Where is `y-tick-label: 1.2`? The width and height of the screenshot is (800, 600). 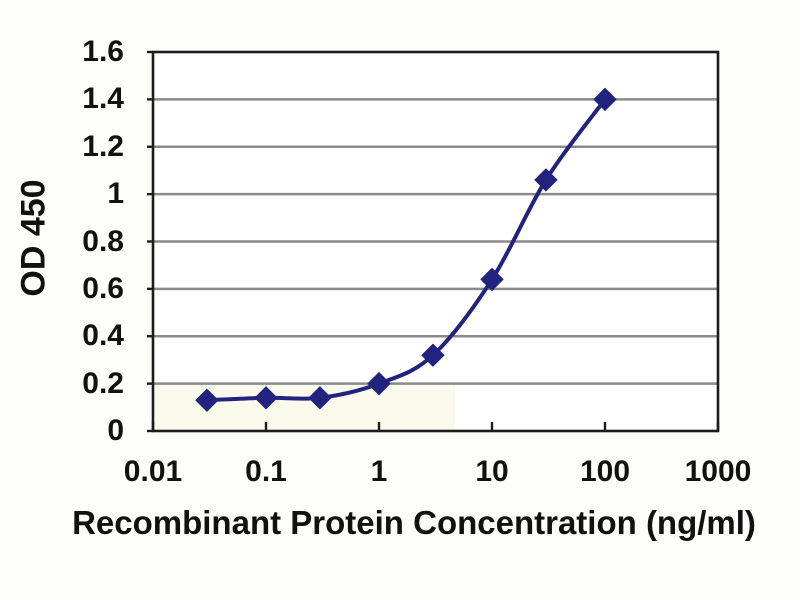
y-tick-label: 1.2 is located at coordinates (103, 146).